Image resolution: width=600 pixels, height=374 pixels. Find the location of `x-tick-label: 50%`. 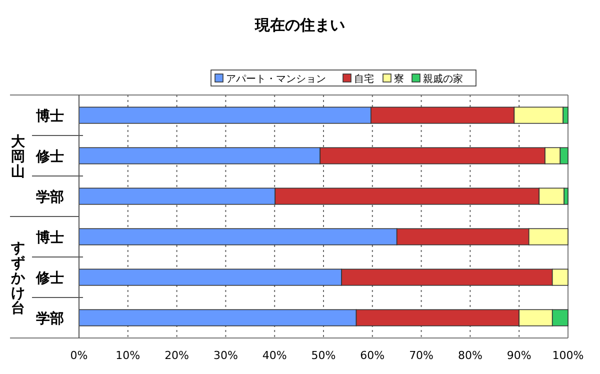

x-tick-label: 50% is located at coordinates (323, 355).